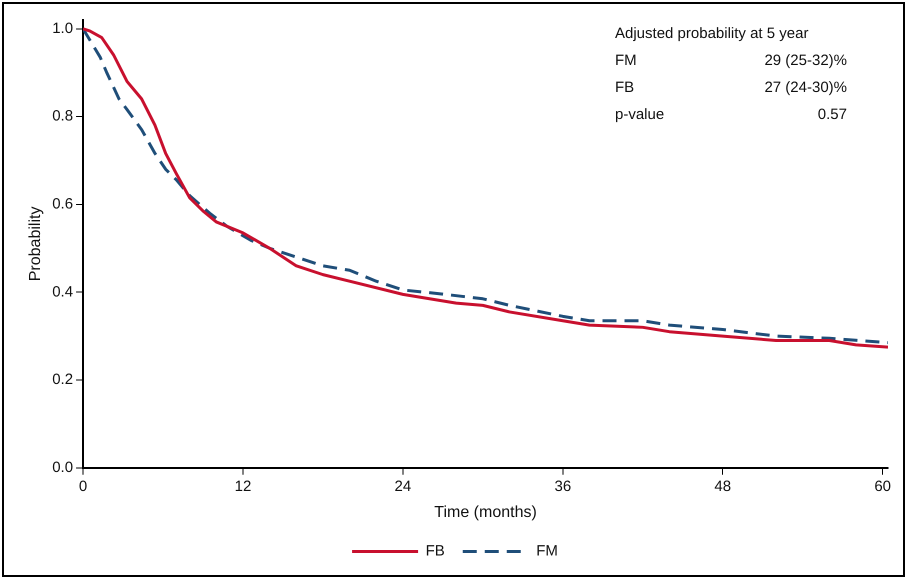  What do you see at coordinates (63, 379) in the screenshot?
I see `y-tick-label: 0.2` at bounding box center [63, 379].